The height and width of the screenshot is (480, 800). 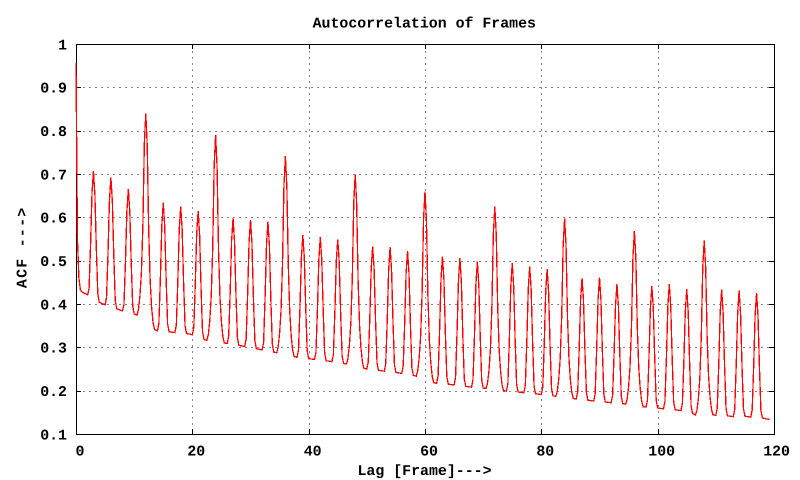 What do you see at coordinates (53, 90) in the screenshot?
I see `svg-text: 0.9` at bounding box center [53, 90].